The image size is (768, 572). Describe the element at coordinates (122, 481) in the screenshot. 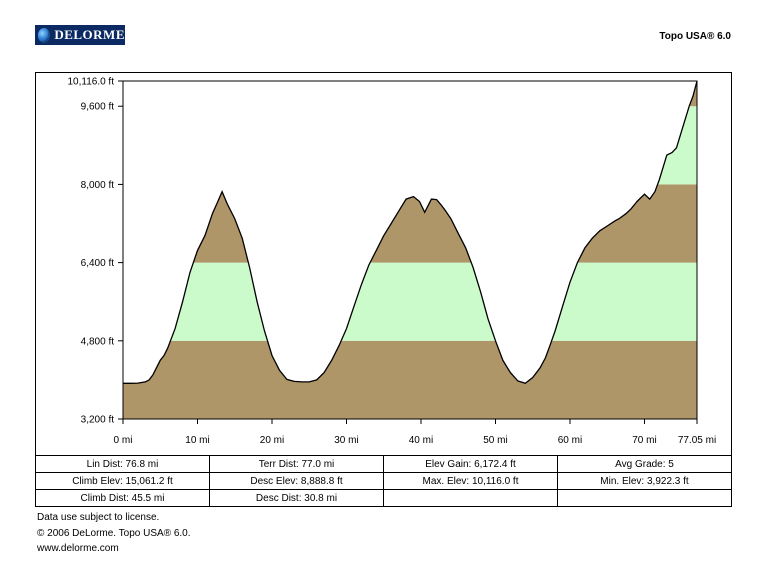

I see `climb-elev-cell: Climb Elev: 15,061.2 ft` at that location.